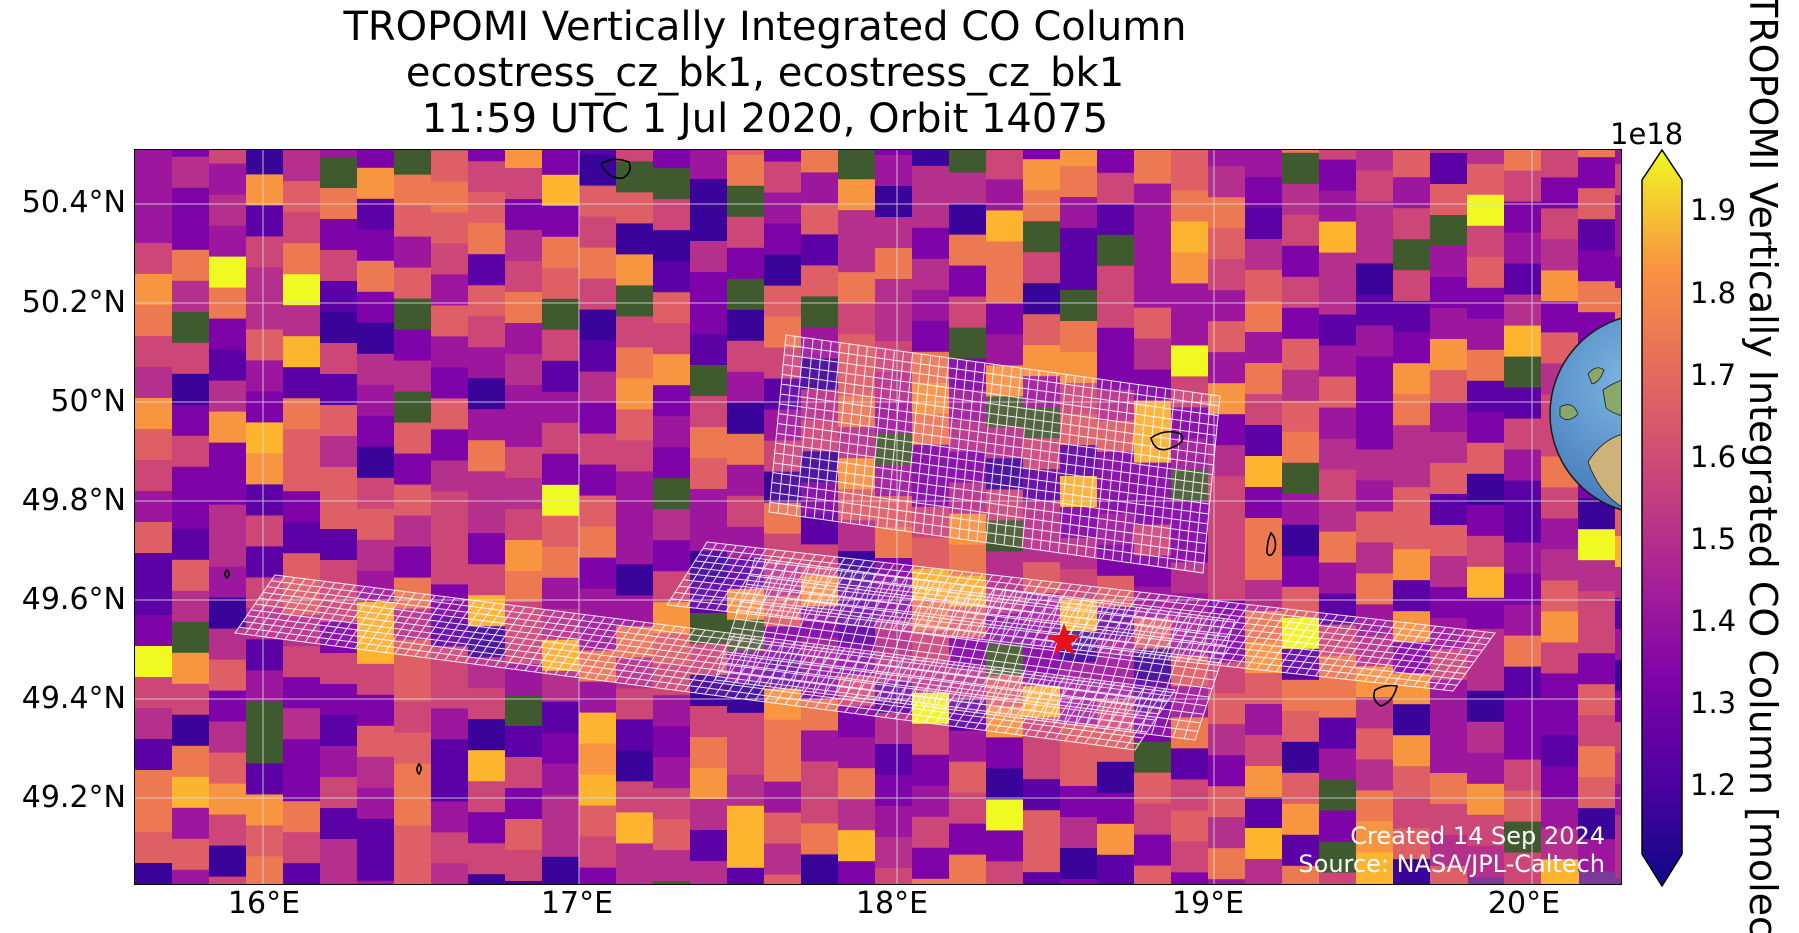 The height and width of the screenshot is (933, 1799). I want to click on boundary-outline, so click(419, 769).